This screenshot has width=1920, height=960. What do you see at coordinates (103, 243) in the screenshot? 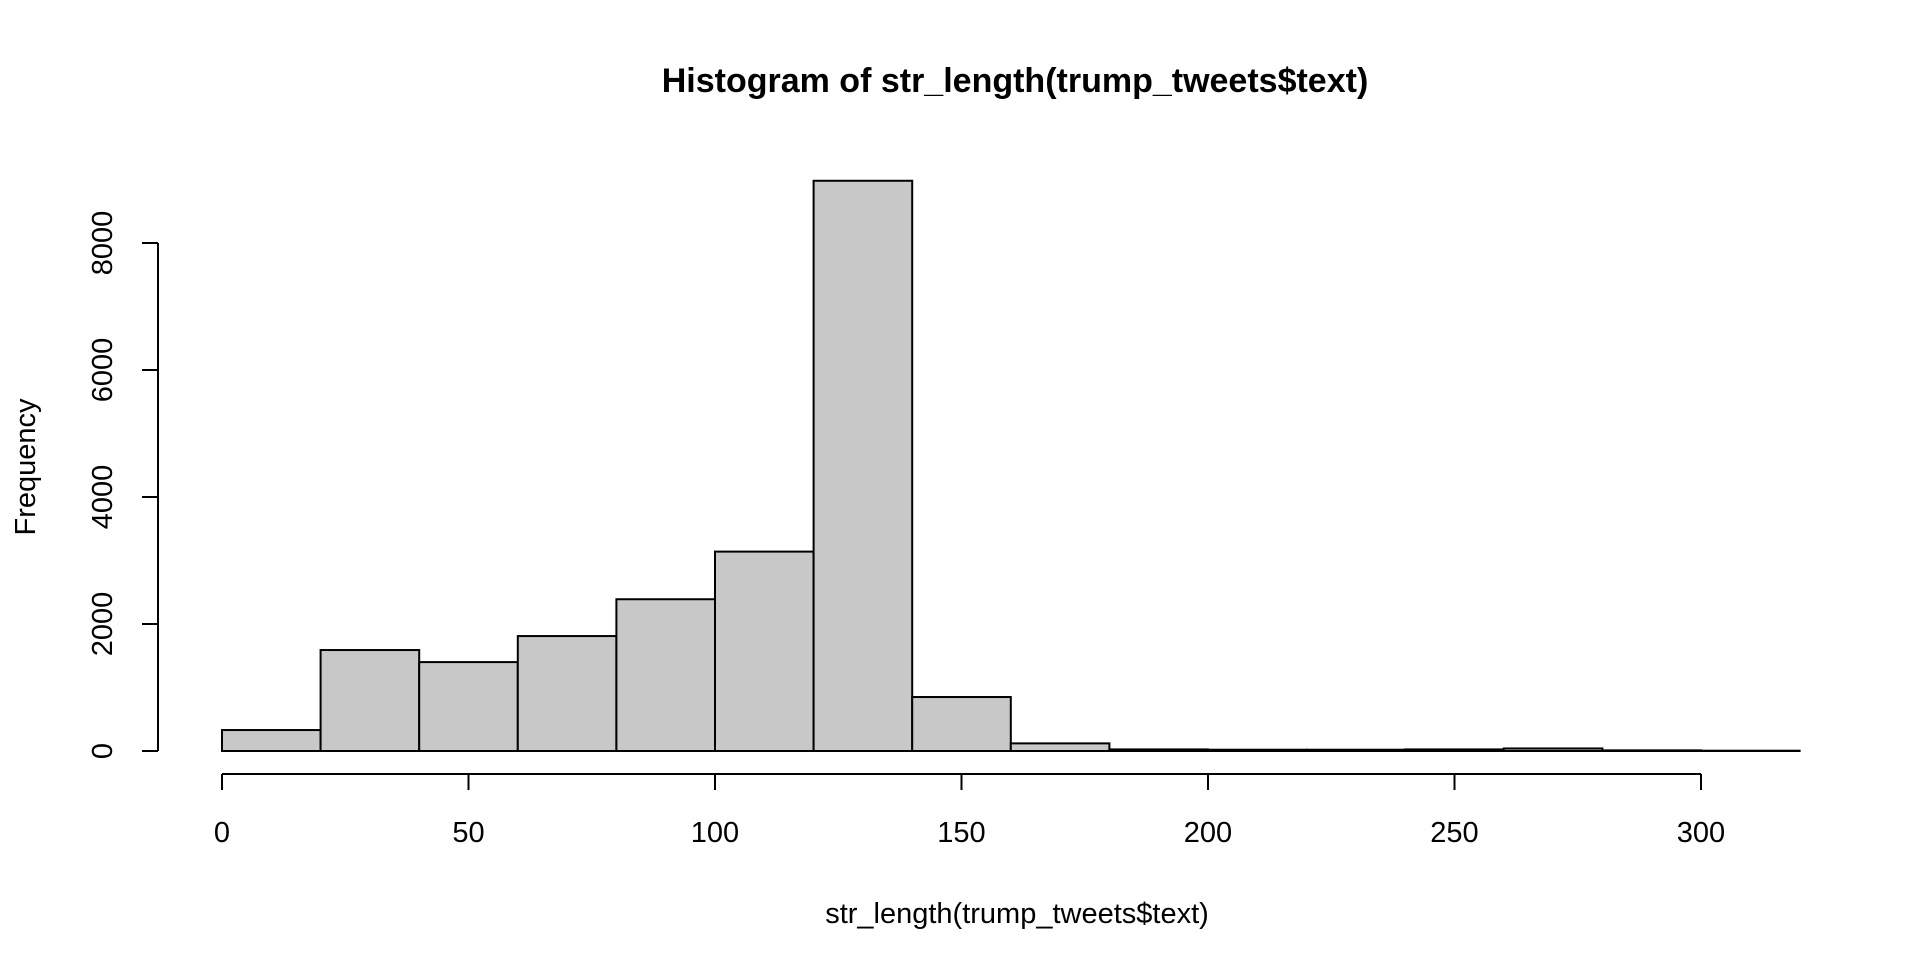
I see `y-tick-label: 8000` at bounding box center [103, 243].